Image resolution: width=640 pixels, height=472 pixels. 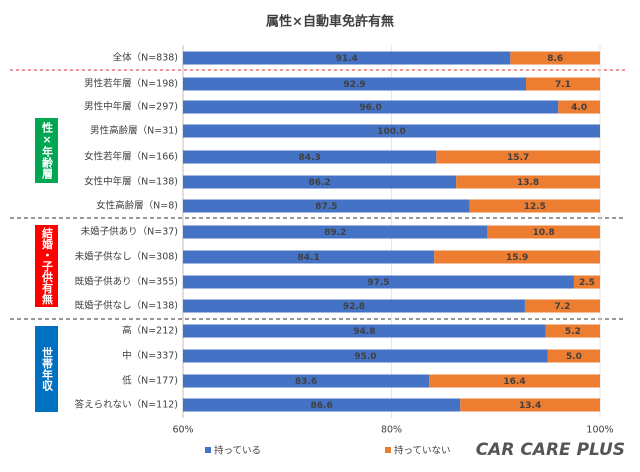 I want to click on value-label: 86.2, so click(x=319, y=183).